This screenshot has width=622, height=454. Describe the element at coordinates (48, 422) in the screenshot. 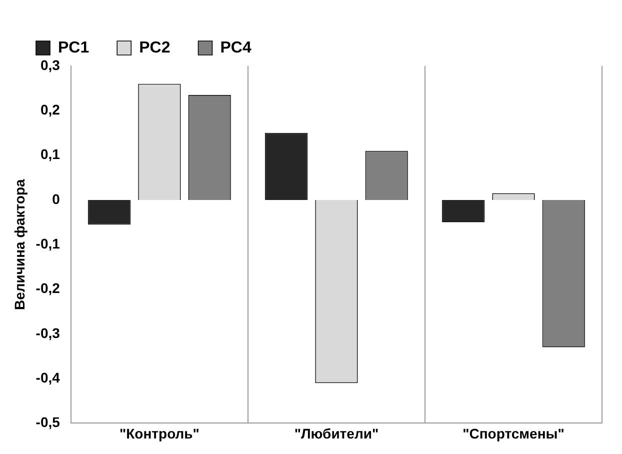

I see `y-tick-label: -0,5` at that location.